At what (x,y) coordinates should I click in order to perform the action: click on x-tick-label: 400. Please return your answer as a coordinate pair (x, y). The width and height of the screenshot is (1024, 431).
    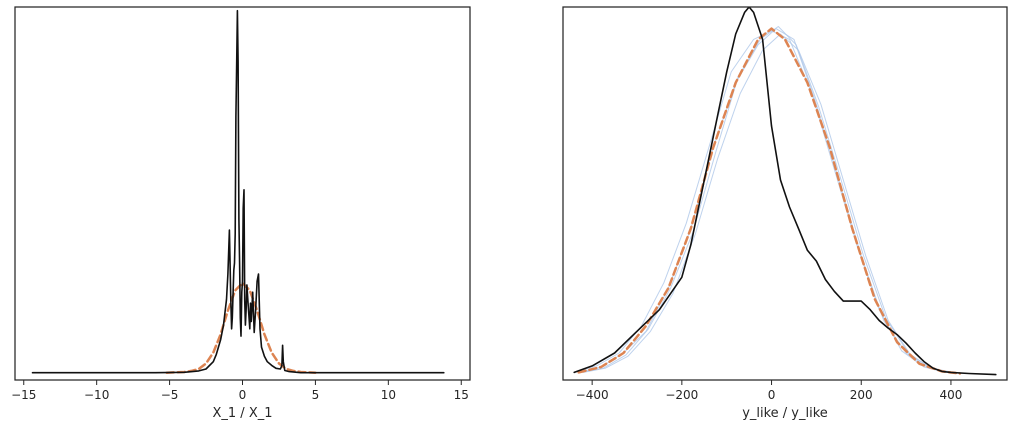
    Looking at the image, I should click on (950, 395).